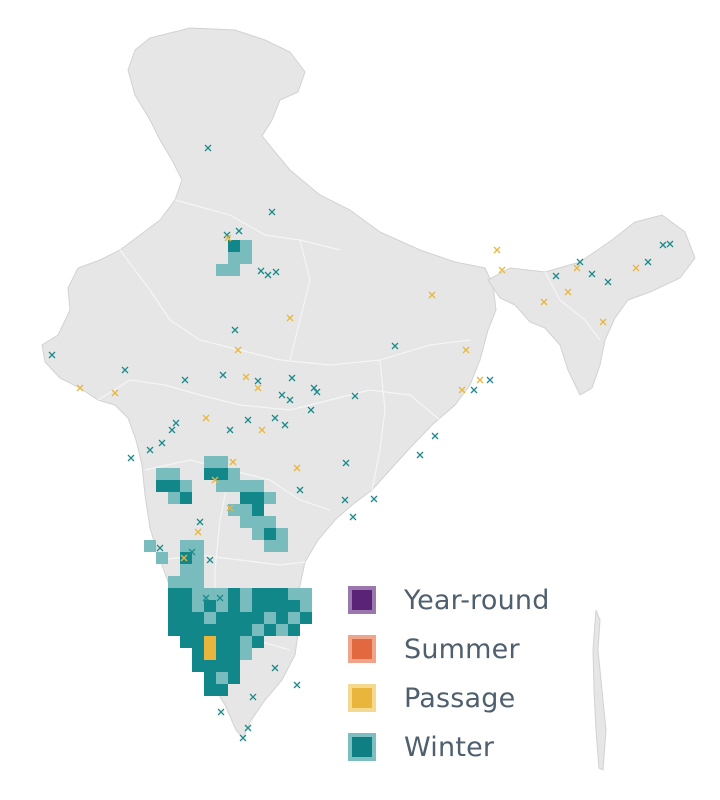 This screenshot has width=720, height=800. Describe the element at coordinates (362, 747) in the screenshot. I see `winter-swatch` at that location.